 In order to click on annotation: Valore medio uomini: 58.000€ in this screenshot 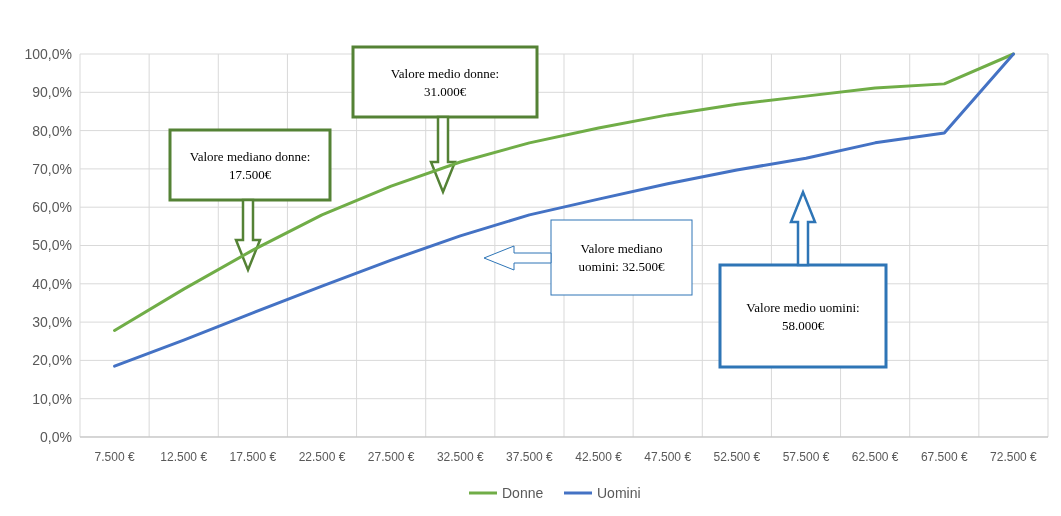, I will do `click(803, 316)`.